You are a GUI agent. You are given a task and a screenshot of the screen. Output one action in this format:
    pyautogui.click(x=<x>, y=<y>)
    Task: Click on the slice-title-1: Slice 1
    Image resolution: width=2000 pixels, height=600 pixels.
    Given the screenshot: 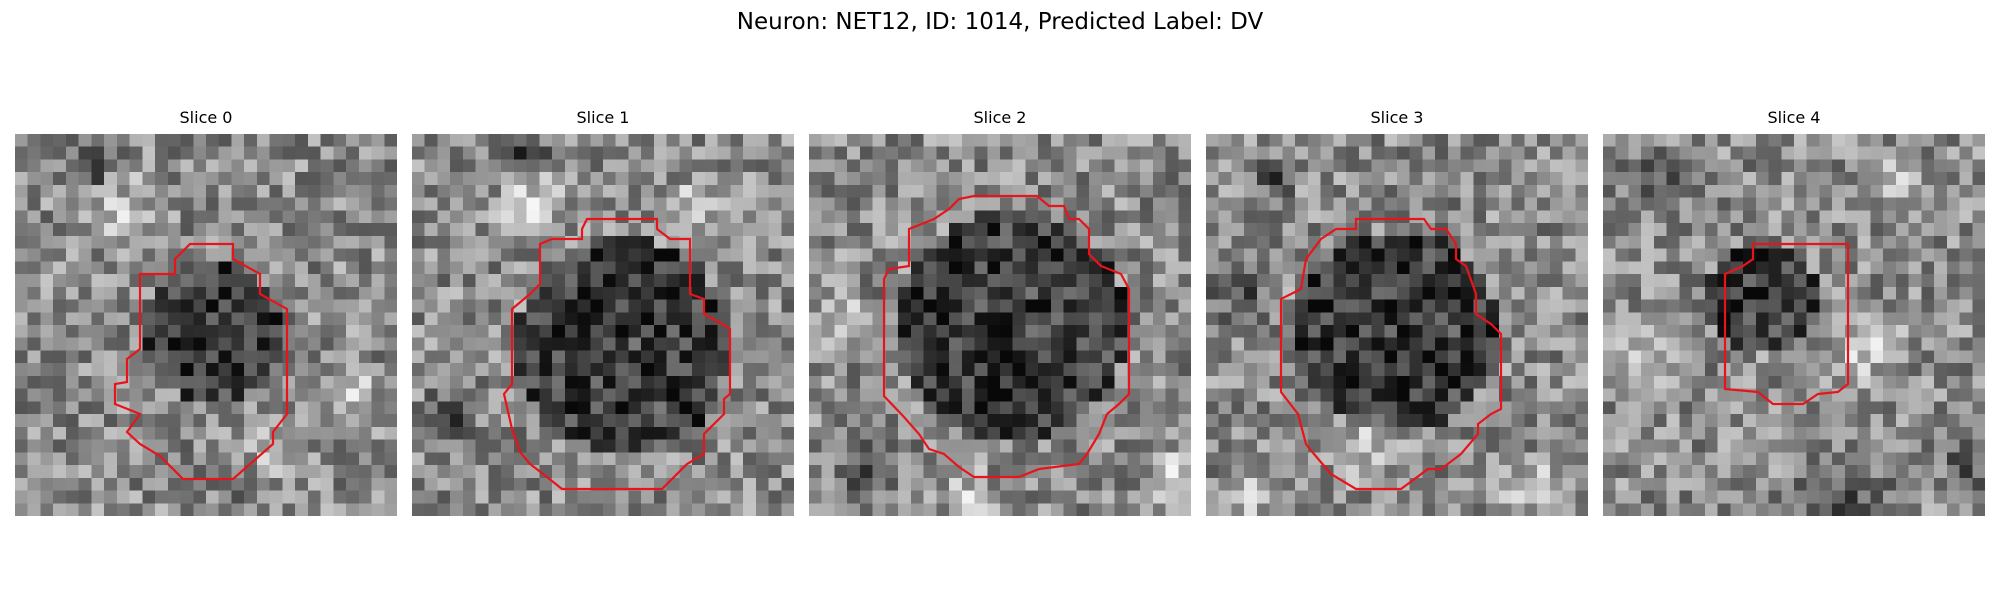 What is the action you would take?
    pyautogui.click(x=603, y=117)
    